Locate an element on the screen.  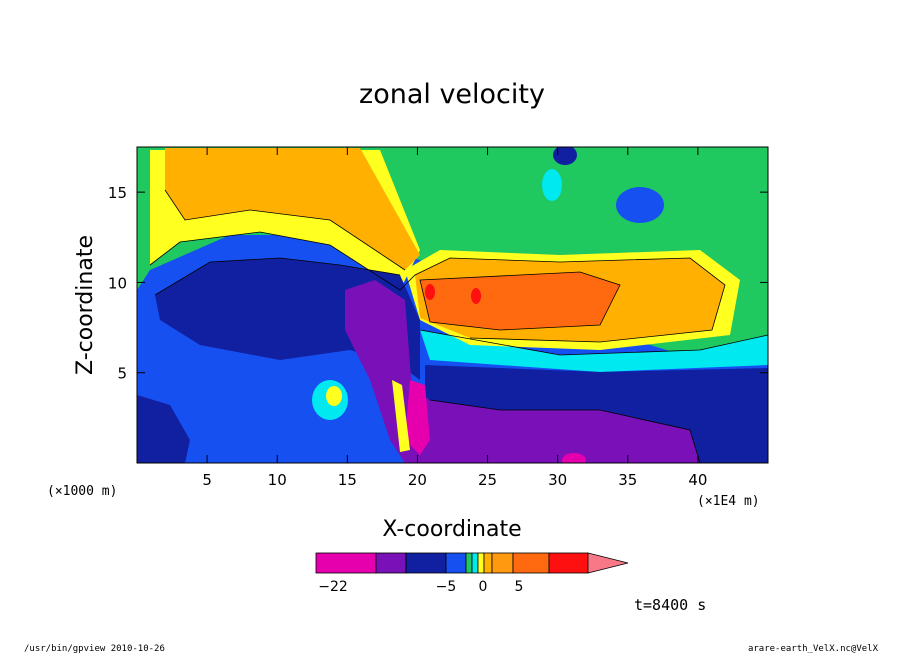
x-unit-label: (×1E4 m) is located at coordinates (728, 501).